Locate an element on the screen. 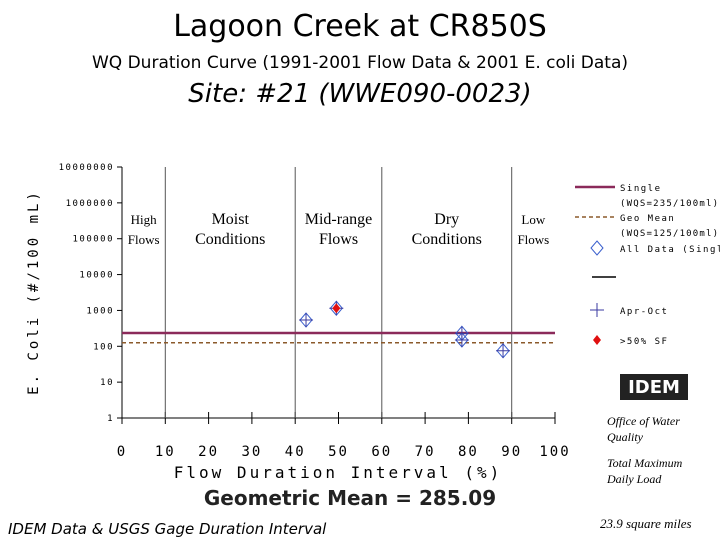 Image resolution: width=720 pixels, height=540 pixels. y-tick-label: 10000 is located at coordinates (96, 276).